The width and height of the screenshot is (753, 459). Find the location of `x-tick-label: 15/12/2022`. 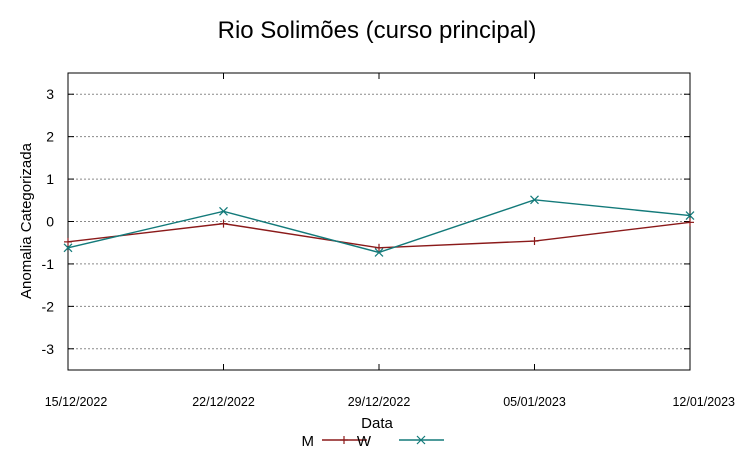

x-tick-label: 15/12/2022 is located at coordinates (76, 402).